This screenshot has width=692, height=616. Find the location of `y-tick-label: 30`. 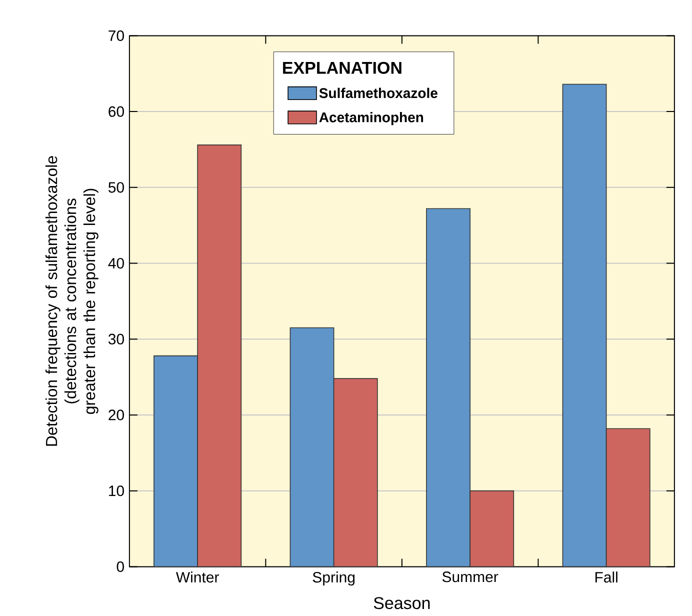

y-tick-label: 30 is located at coordinates (116, 339).